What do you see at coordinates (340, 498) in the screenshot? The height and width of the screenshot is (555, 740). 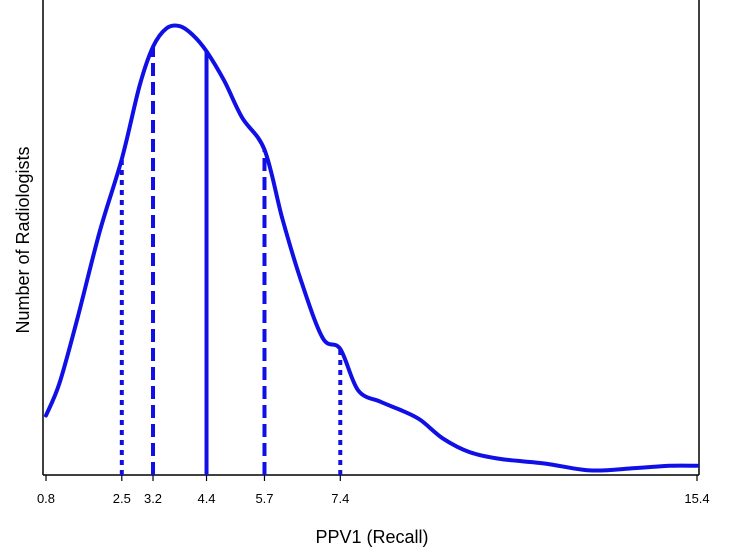 I see `x-tick-label: 7.4` at bounding box center [340, 498].